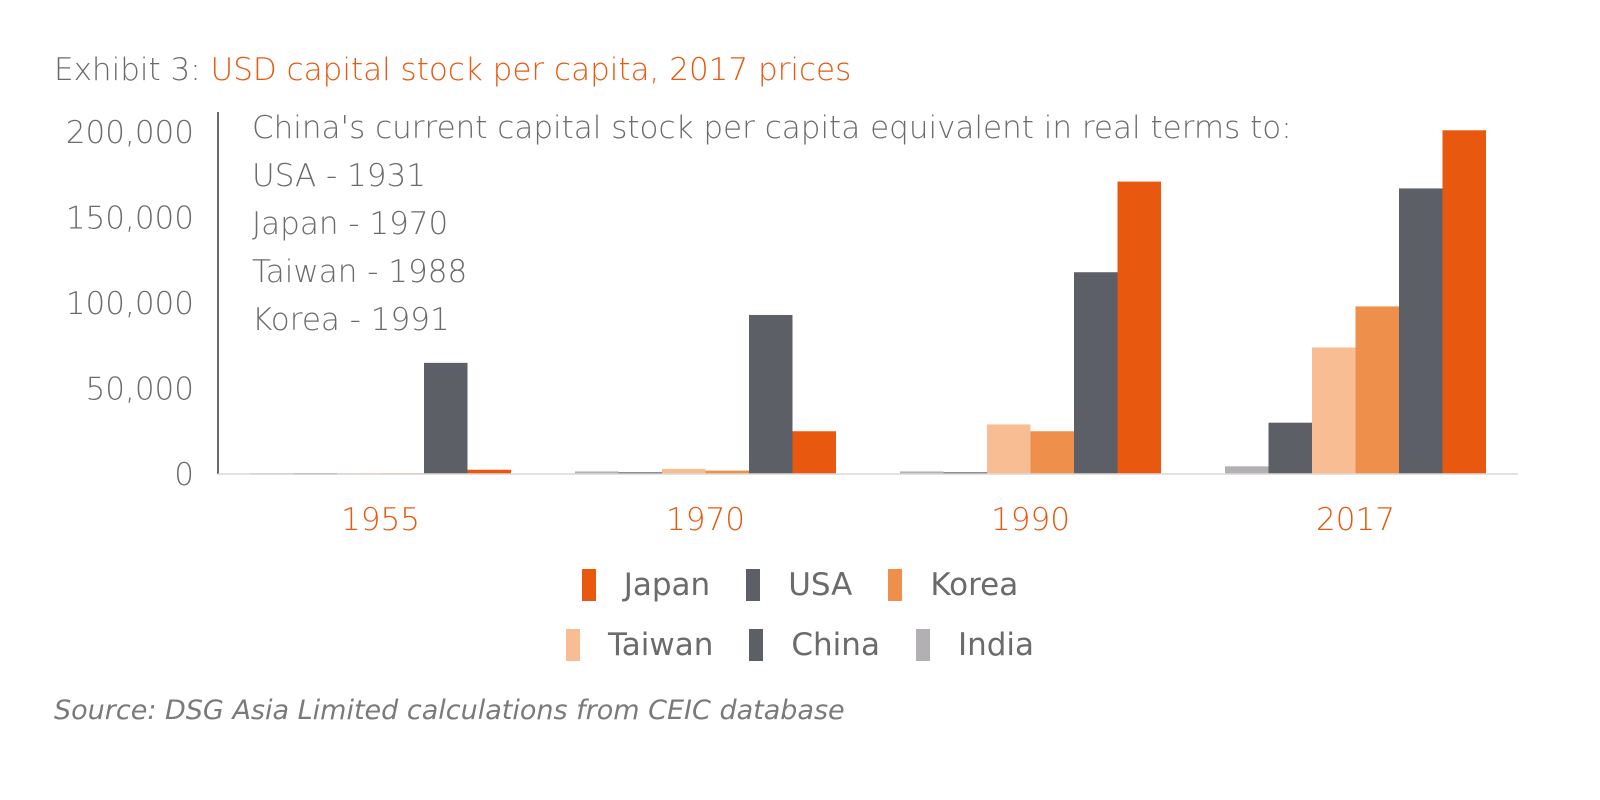 The image size is (1600, 800). I want to click on y-tick-label: 0, so click(184, 475).